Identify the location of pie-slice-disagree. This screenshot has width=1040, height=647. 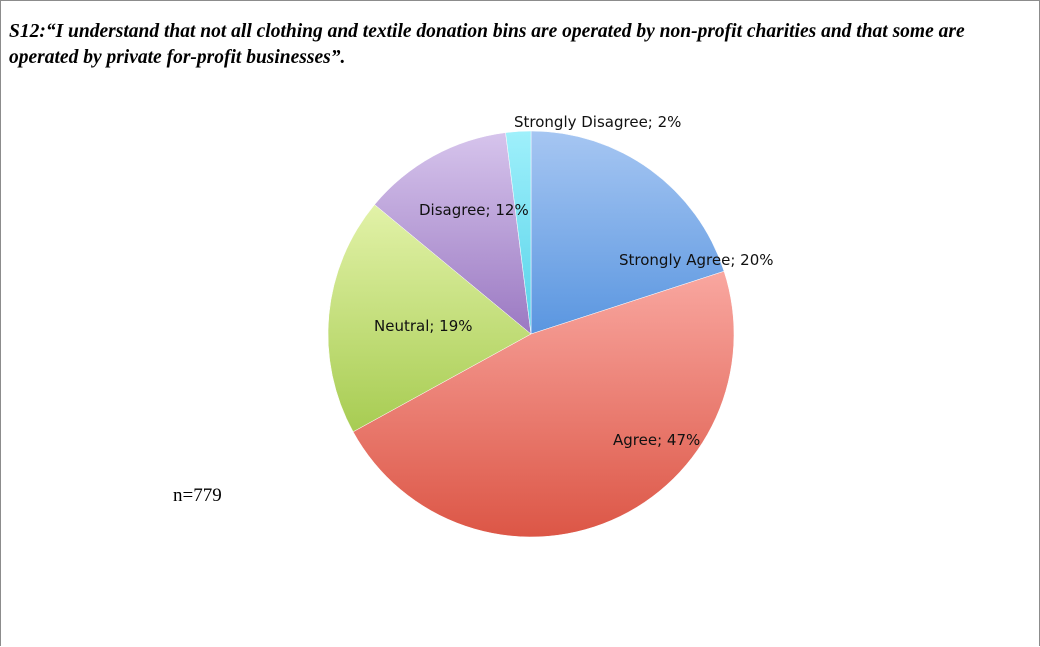
(453, 233).